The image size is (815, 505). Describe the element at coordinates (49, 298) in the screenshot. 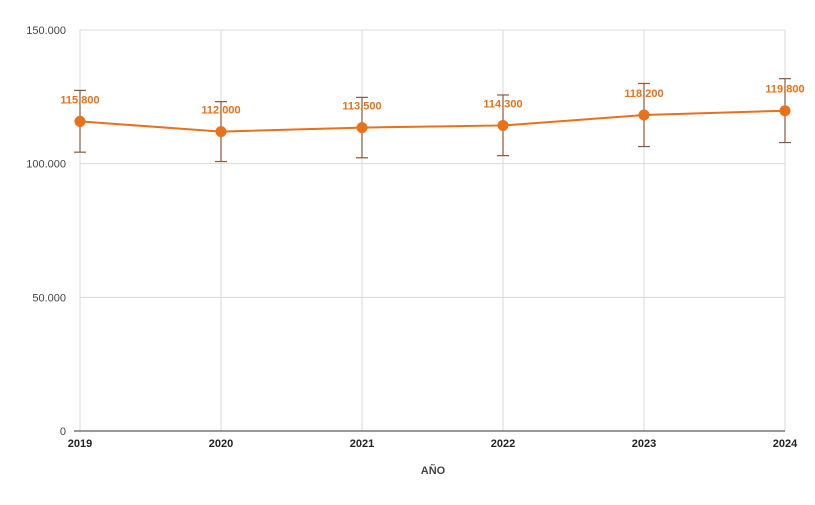

I see `y-tick-label: 50.000` at that location.